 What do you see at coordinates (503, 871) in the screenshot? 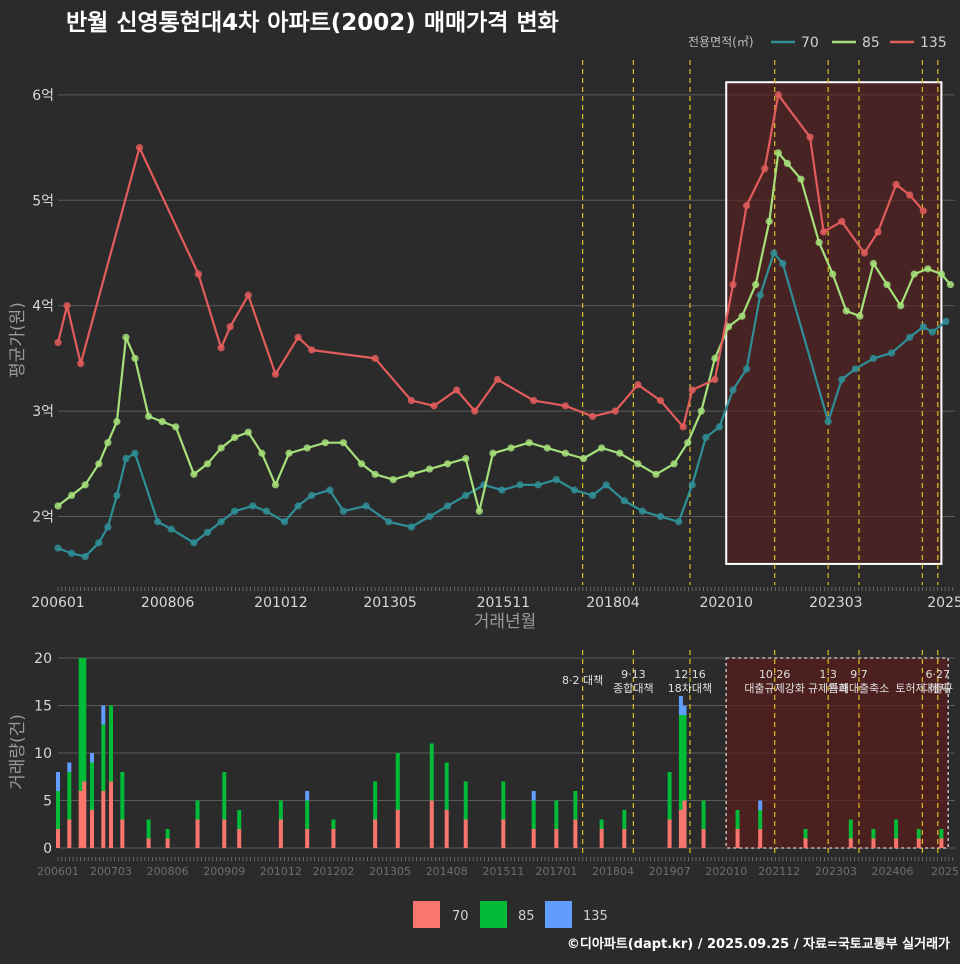
I see `volume-x-tick-label: 201511` at bounding box center [503, 871].